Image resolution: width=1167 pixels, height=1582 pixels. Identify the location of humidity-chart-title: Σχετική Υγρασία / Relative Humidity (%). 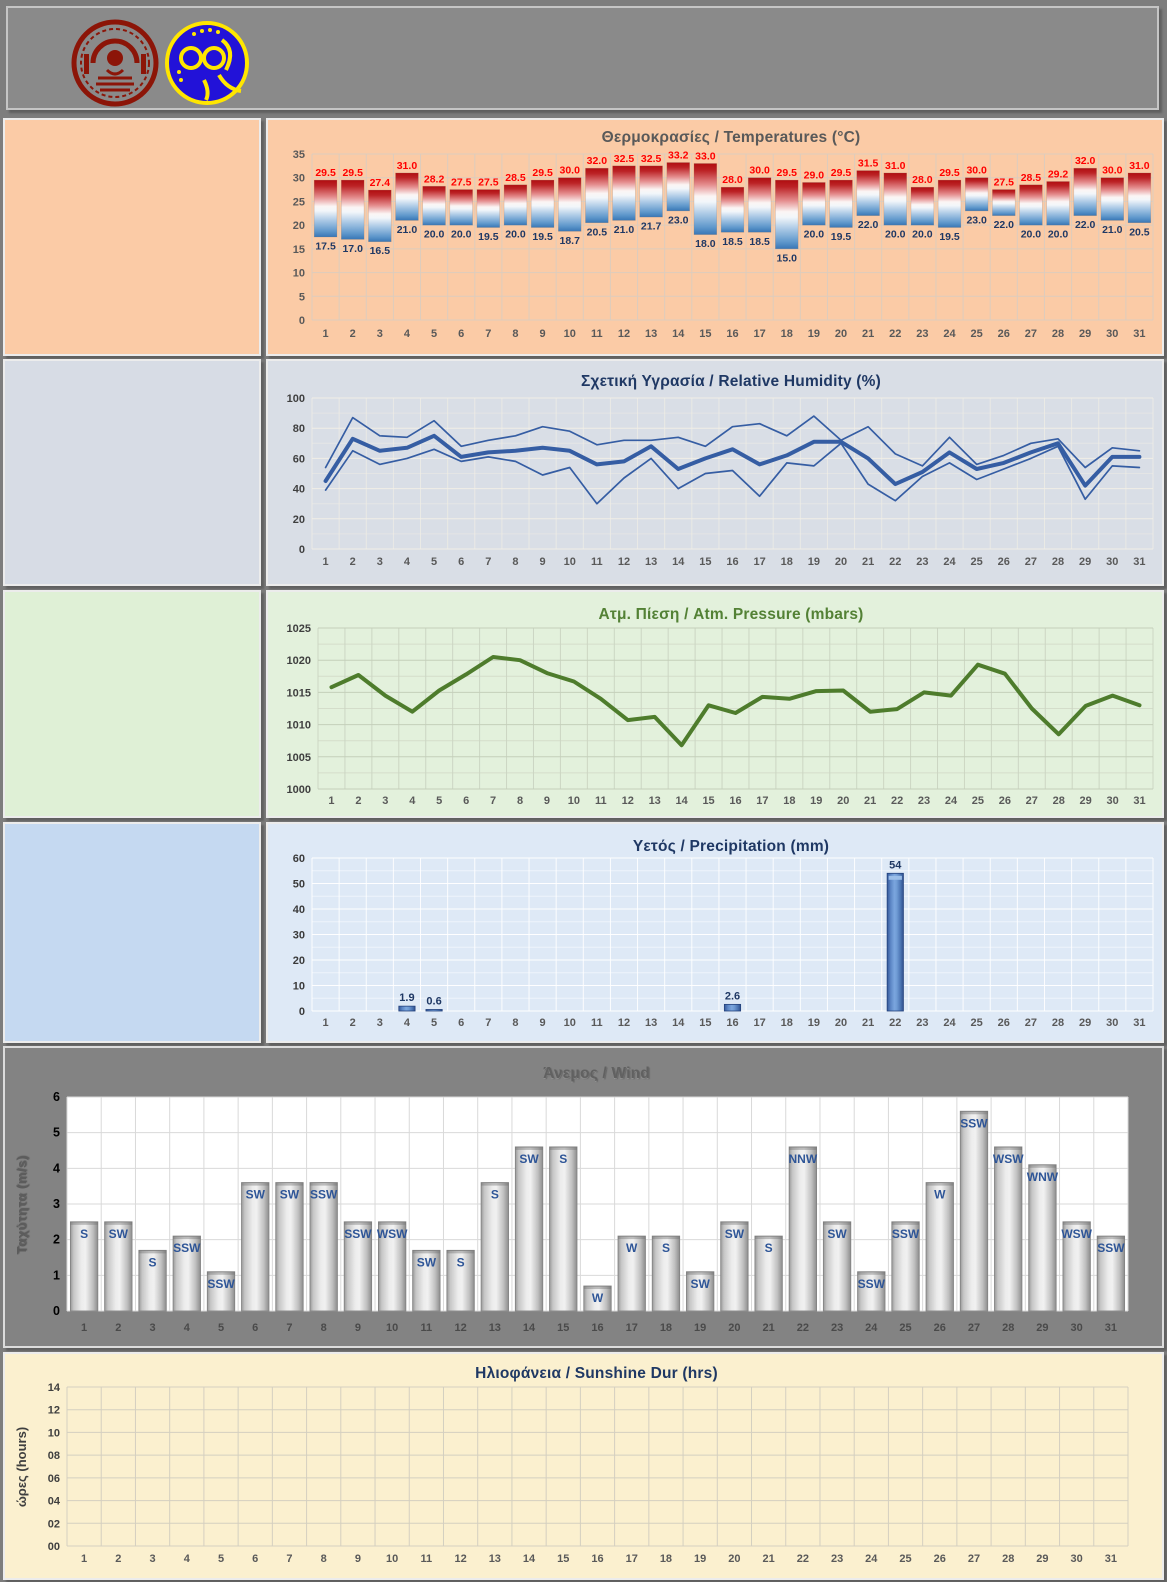
(730, 381).